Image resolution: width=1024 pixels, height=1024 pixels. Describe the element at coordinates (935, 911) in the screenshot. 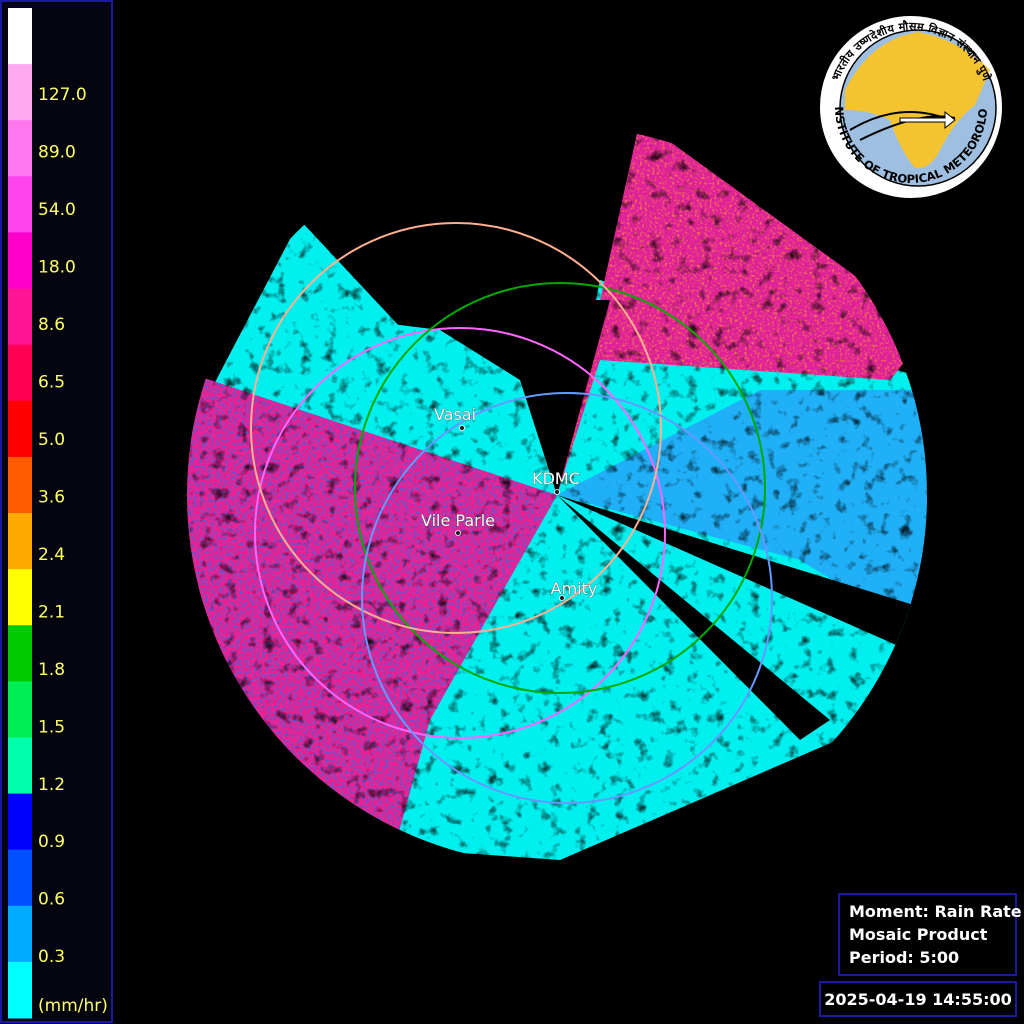

I see `info-line: Moment: Rain Rate` at that location.